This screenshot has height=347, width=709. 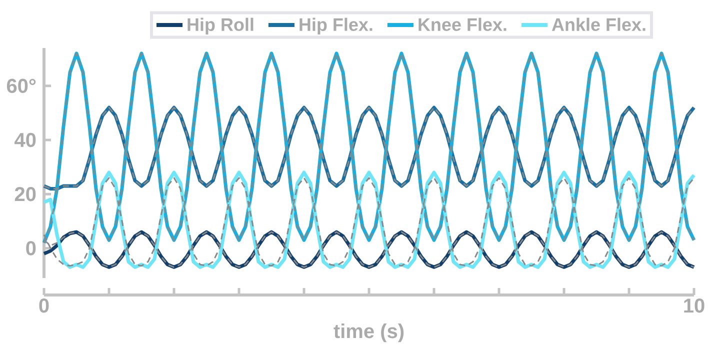 What do you see at coordinates (21, 85) in the screenshot?
I see `y-tick-label: 60°` at bounding box center [21, 85].